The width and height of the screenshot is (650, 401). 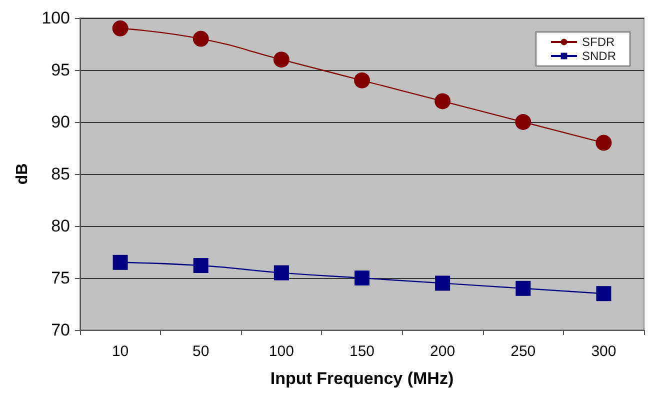 I want to click on x-tick-label: 100, so click(x=281, y=351).